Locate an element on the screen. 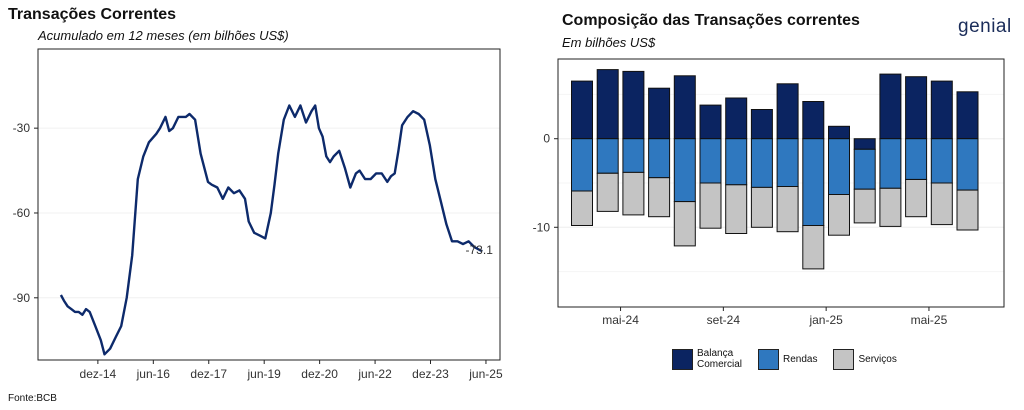 The width and height of the screenshot is (1024, 410). legend-label-rendas: Rendas is located at coordinates (800, 359).